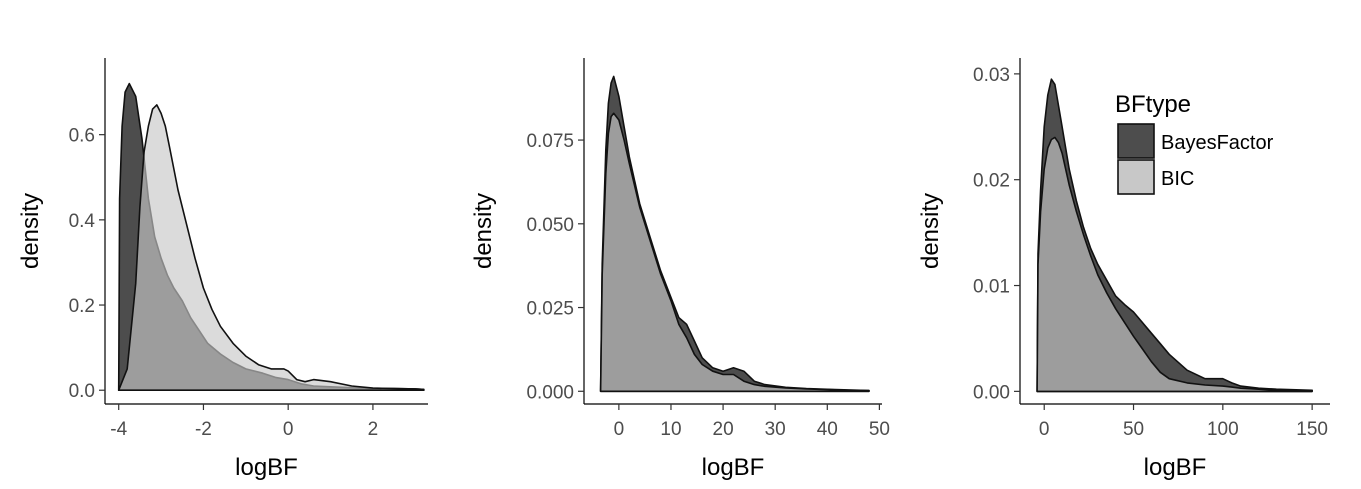 The width and height of the screenshot is (1361, 489). I want to click on y-tick-label: 0.075, so click(550, 141).